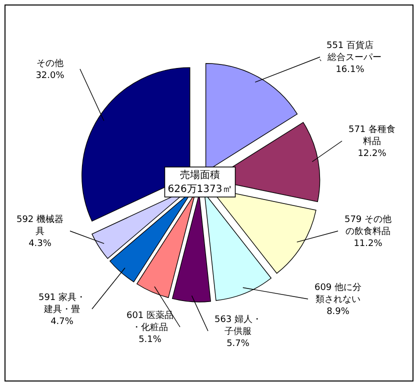 This screenshot has width=419, height=389. I want to click on slice-label: 571 各種食料品, so click(372, 135).